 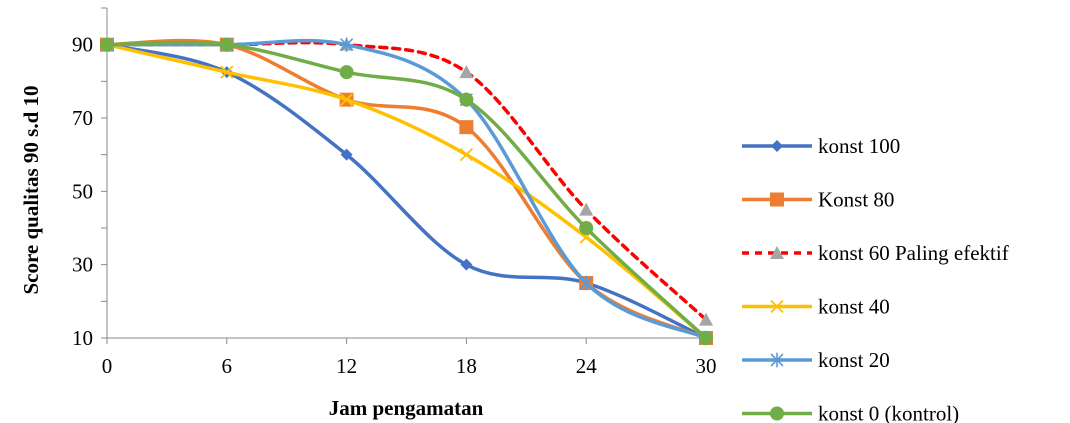 I want to click on legend-item: konst 40, so click(x=816, y=307).